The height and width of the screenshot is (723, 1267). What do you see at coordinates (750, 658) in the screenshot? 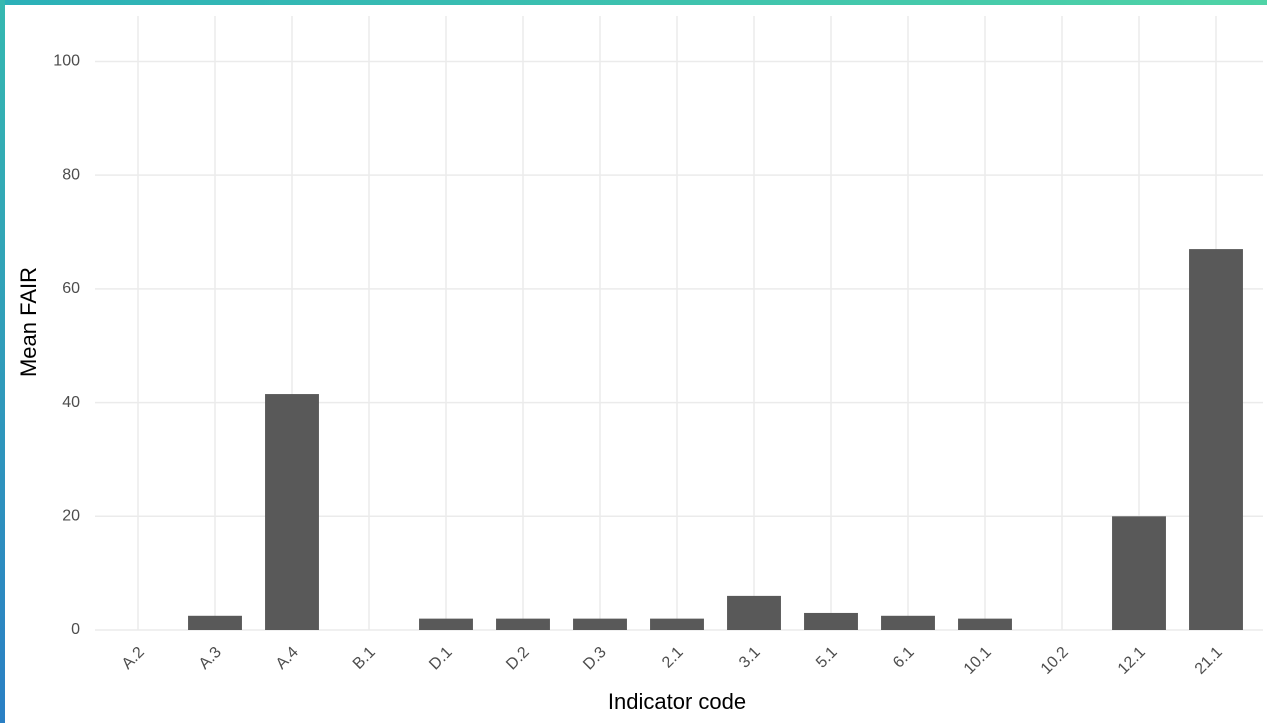
I see `x-tick-label: 3.1` at bounding box center [750, 658].